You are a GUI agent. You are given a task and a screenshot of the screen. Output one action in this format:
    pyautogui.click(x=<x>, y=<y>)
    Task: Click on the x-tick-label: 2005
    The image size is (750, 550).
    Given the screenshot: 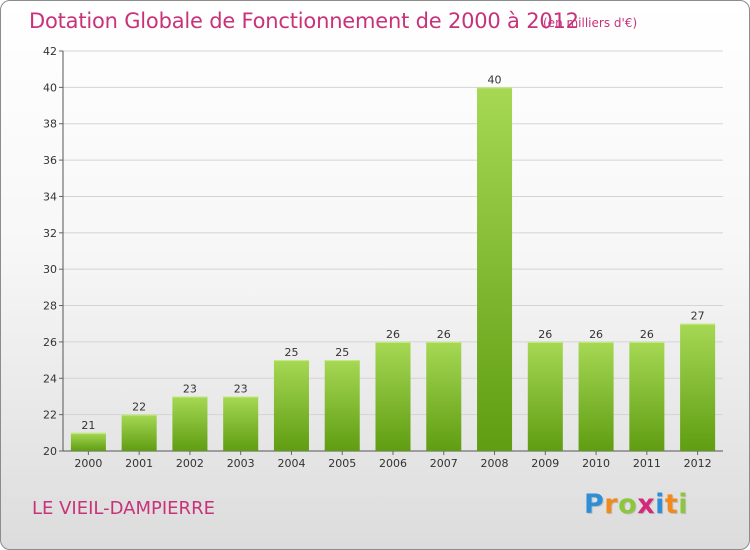 What is the action you would take?
    pyautogui.click(x=342, y=463)
    